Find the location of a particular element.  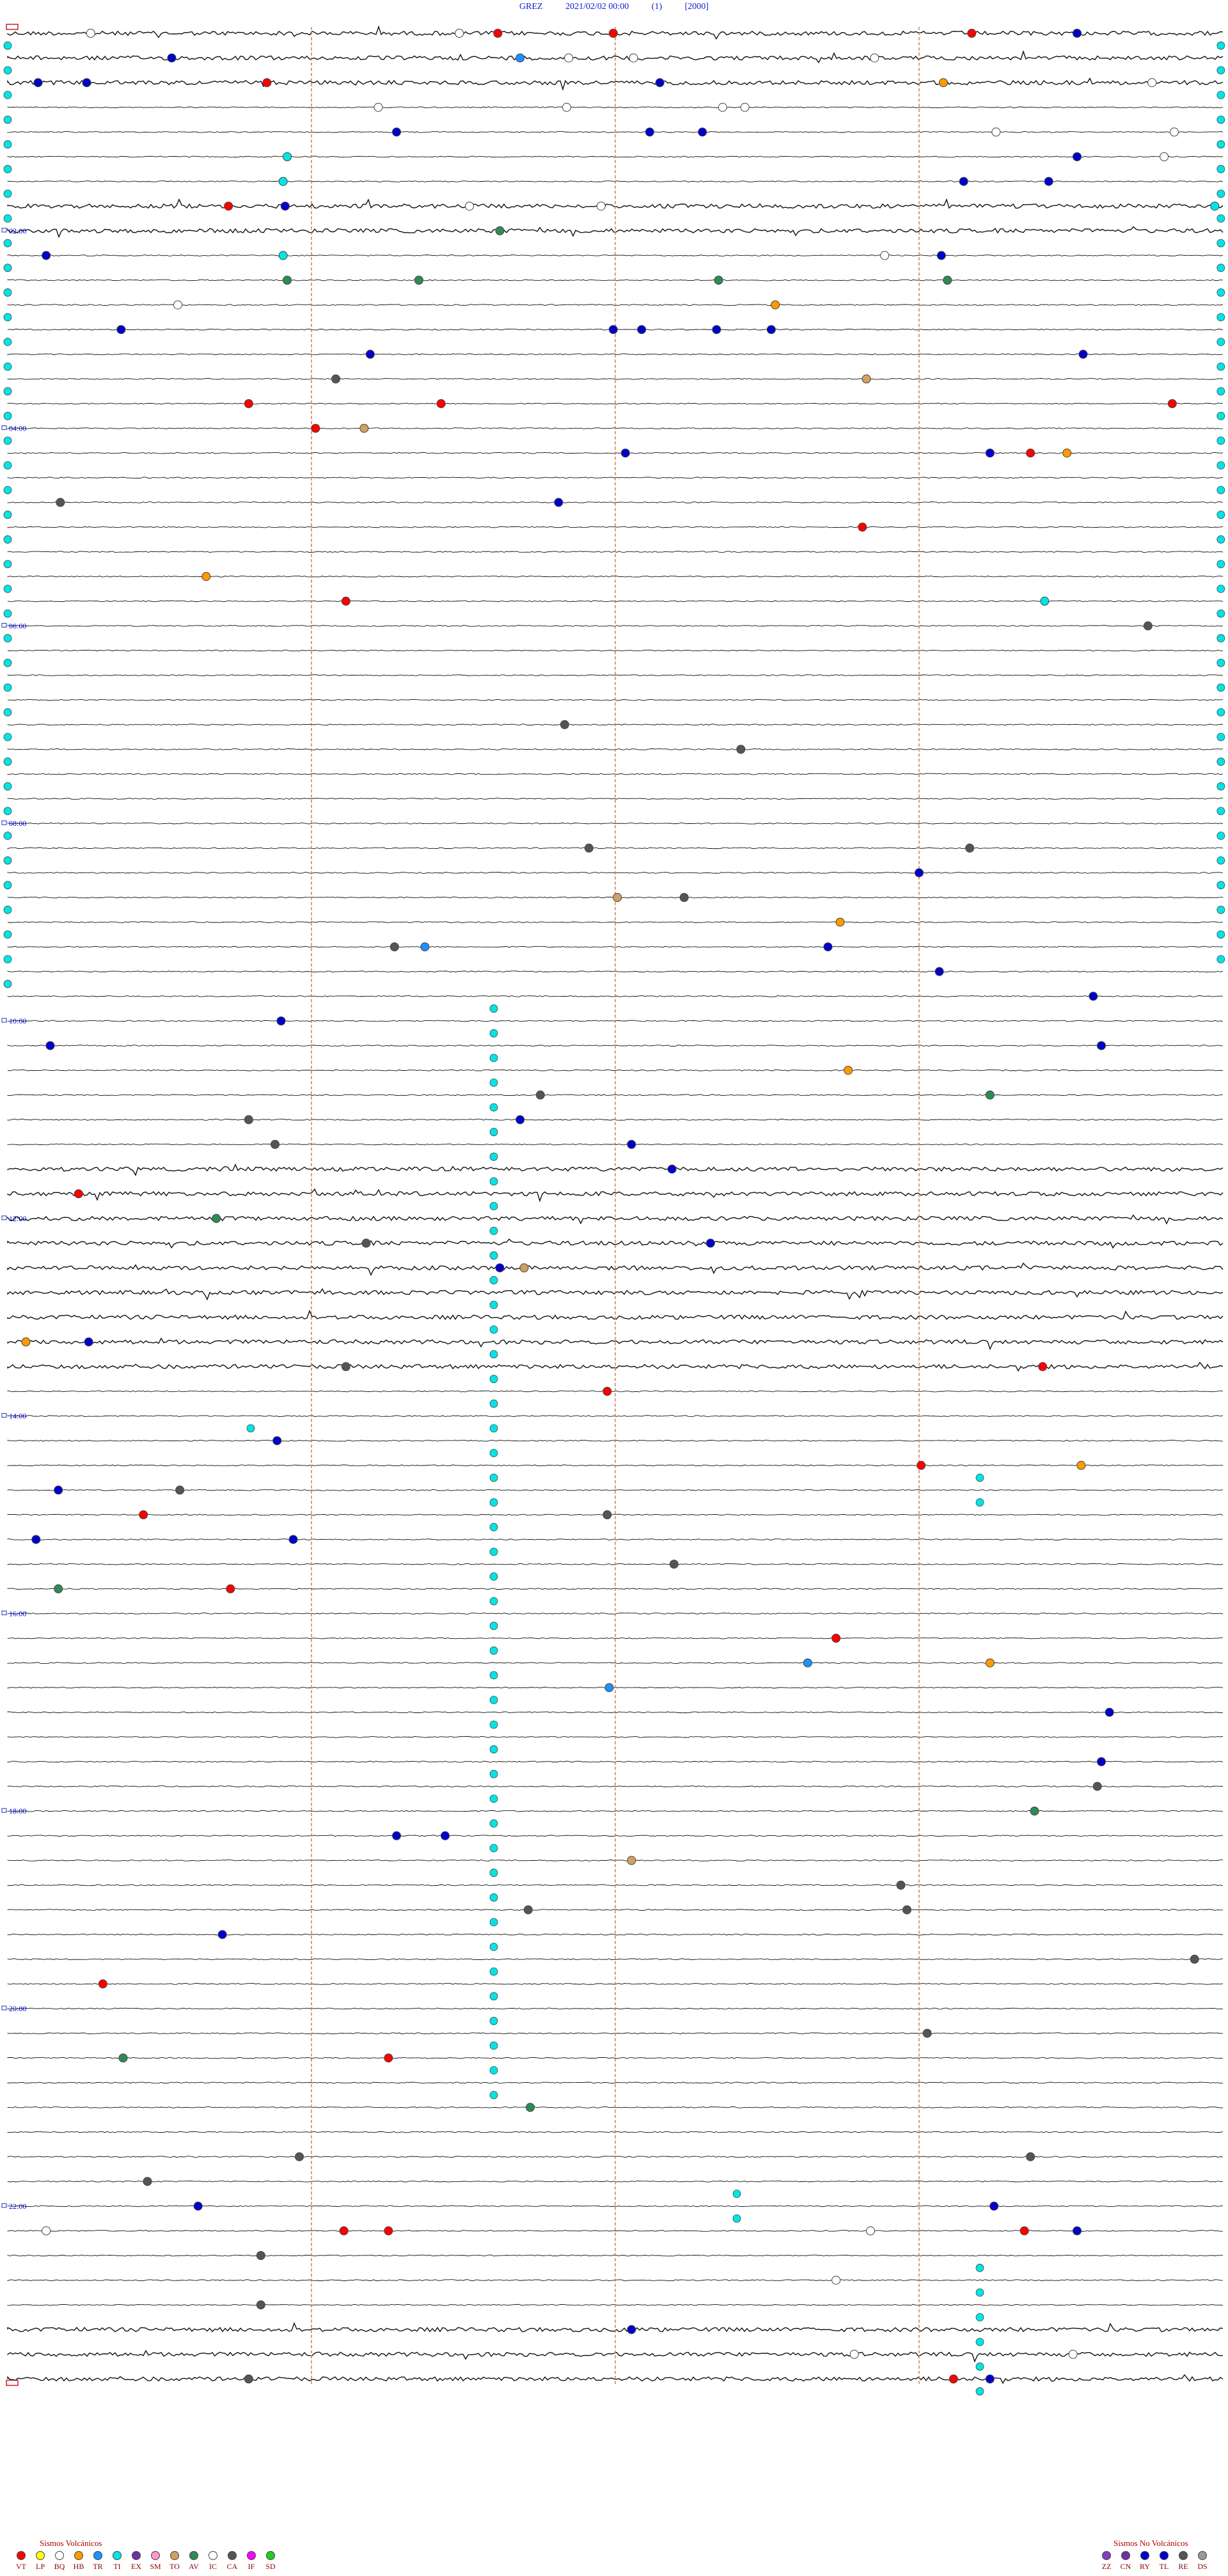

hour-label: 06:00 is located at coordinates (17, 625).